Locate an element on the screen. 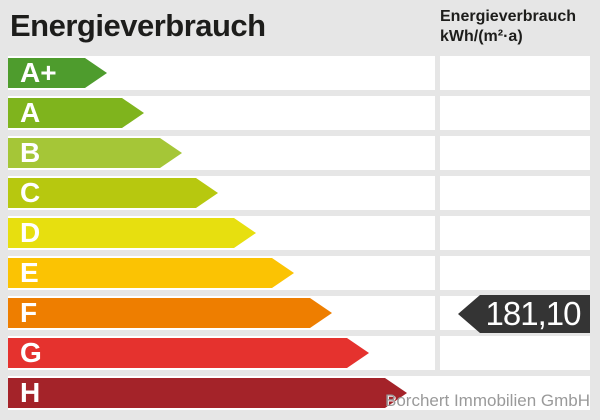 Image resolution: width=600 pixels, height=420 pixels. rating-arrow-a: A is located at coordinates (76, 113).